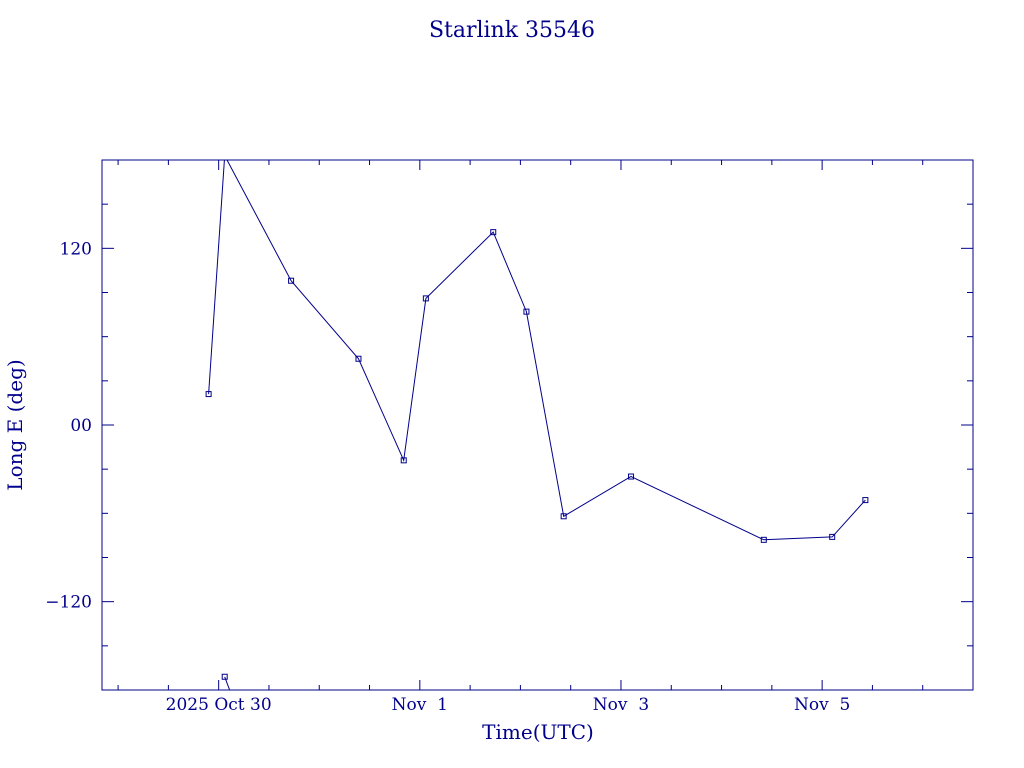 This screenshot has height=768, width=1024. What do you see at coordinates (15, 424) in the screenshot?
I see `y-axis-label: Long E (deg)` at bounding box center [15, 424].